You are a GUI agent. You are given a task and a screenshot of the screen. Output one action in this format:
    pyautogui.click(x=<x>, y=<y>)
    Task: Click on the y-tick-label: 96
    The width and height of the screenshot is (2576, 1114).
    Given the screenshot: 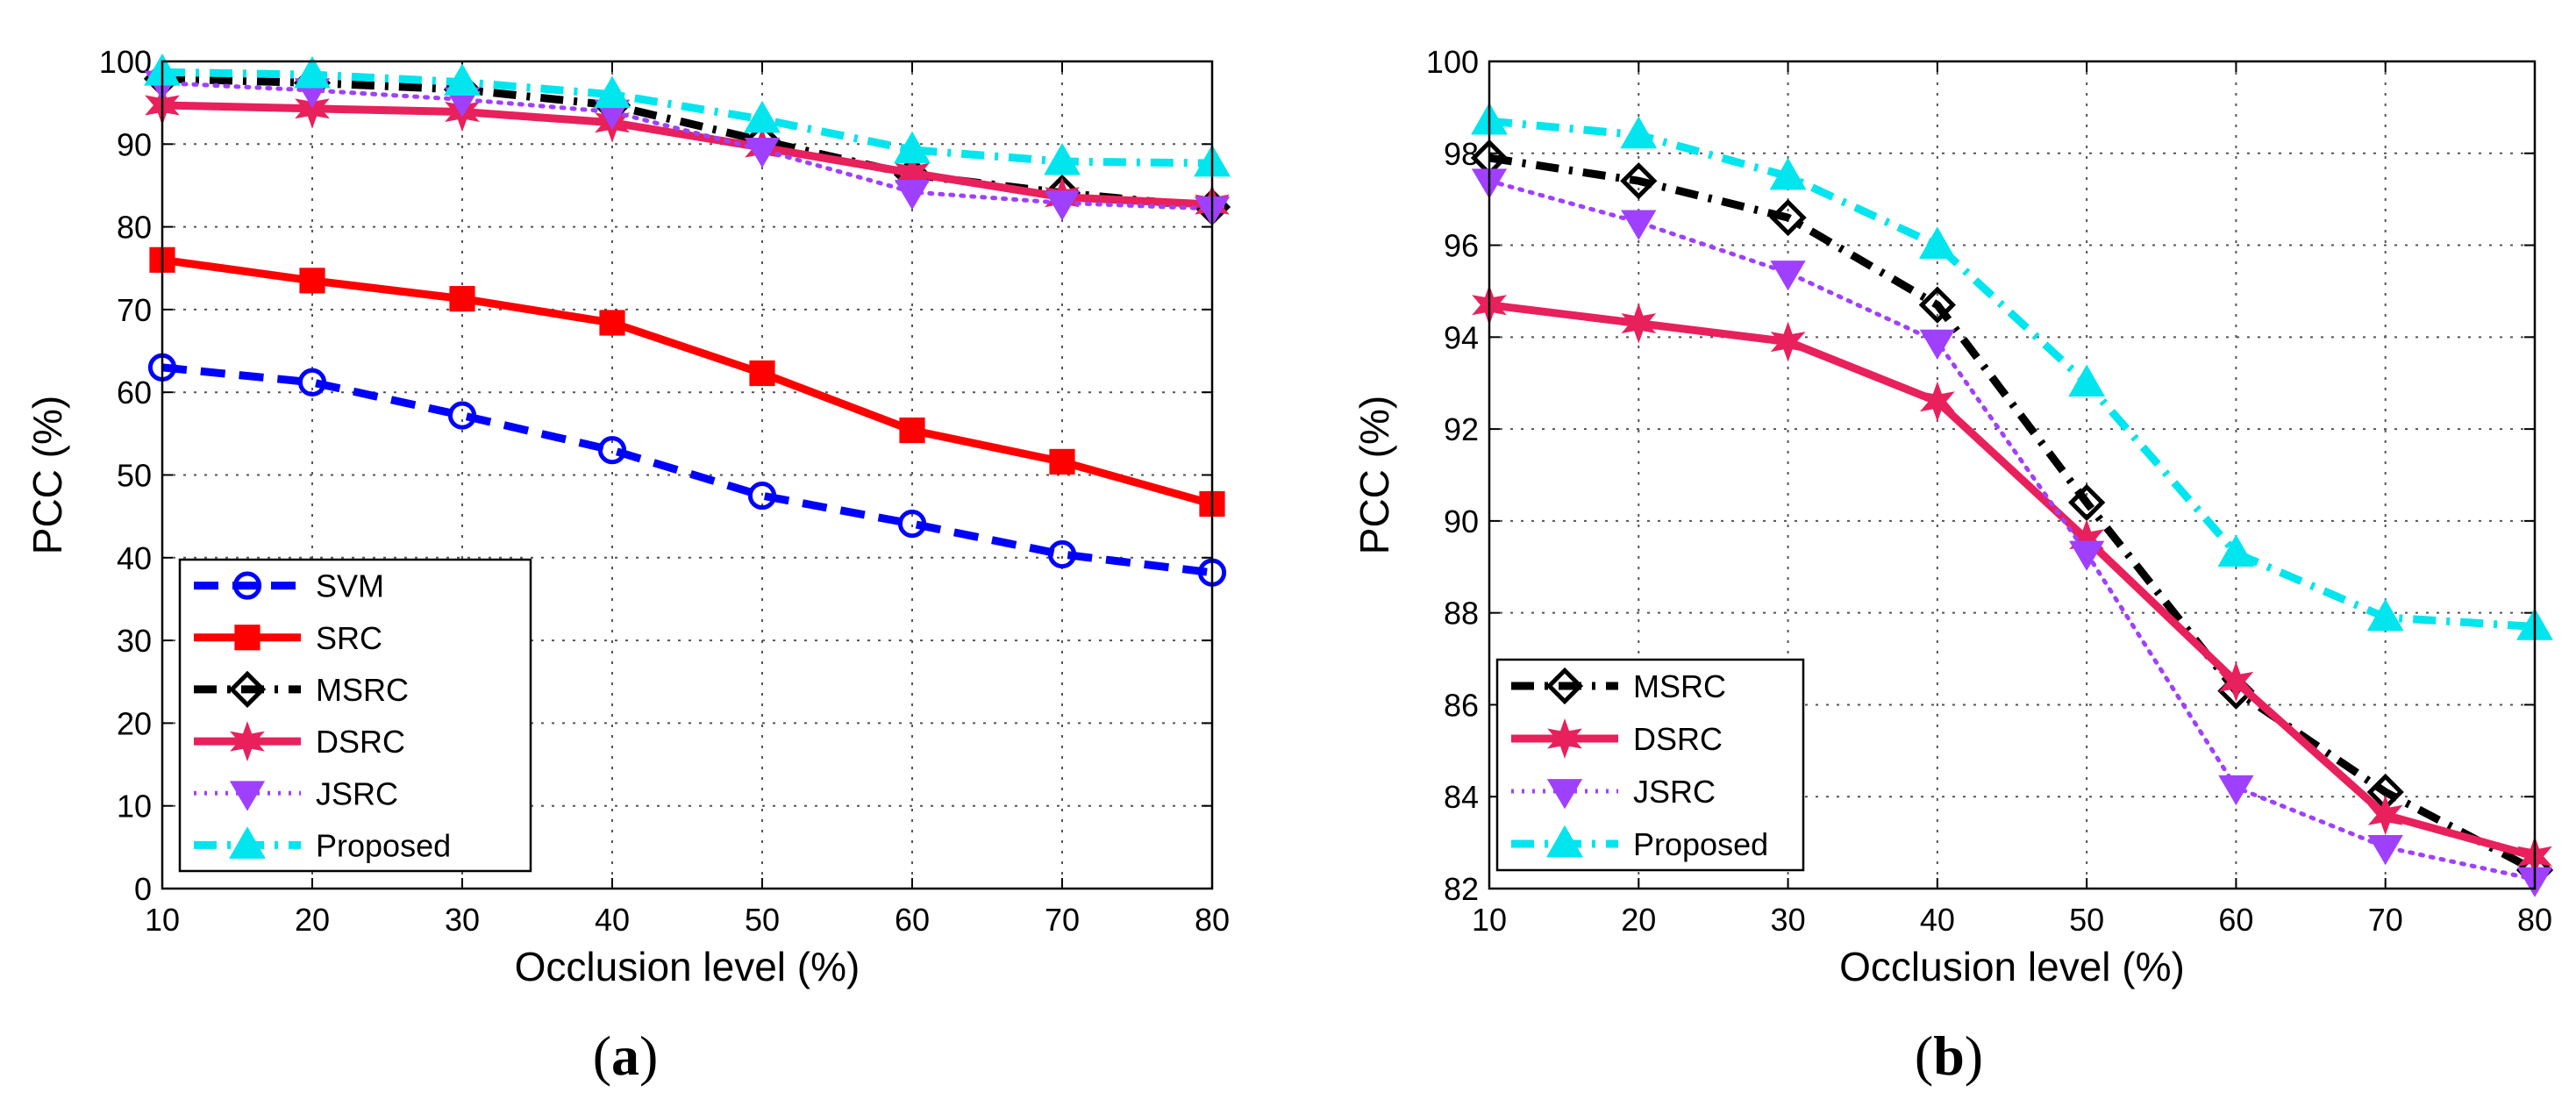 What is the action you would take?
    pyautogui.click(x=1461, y=246)
    